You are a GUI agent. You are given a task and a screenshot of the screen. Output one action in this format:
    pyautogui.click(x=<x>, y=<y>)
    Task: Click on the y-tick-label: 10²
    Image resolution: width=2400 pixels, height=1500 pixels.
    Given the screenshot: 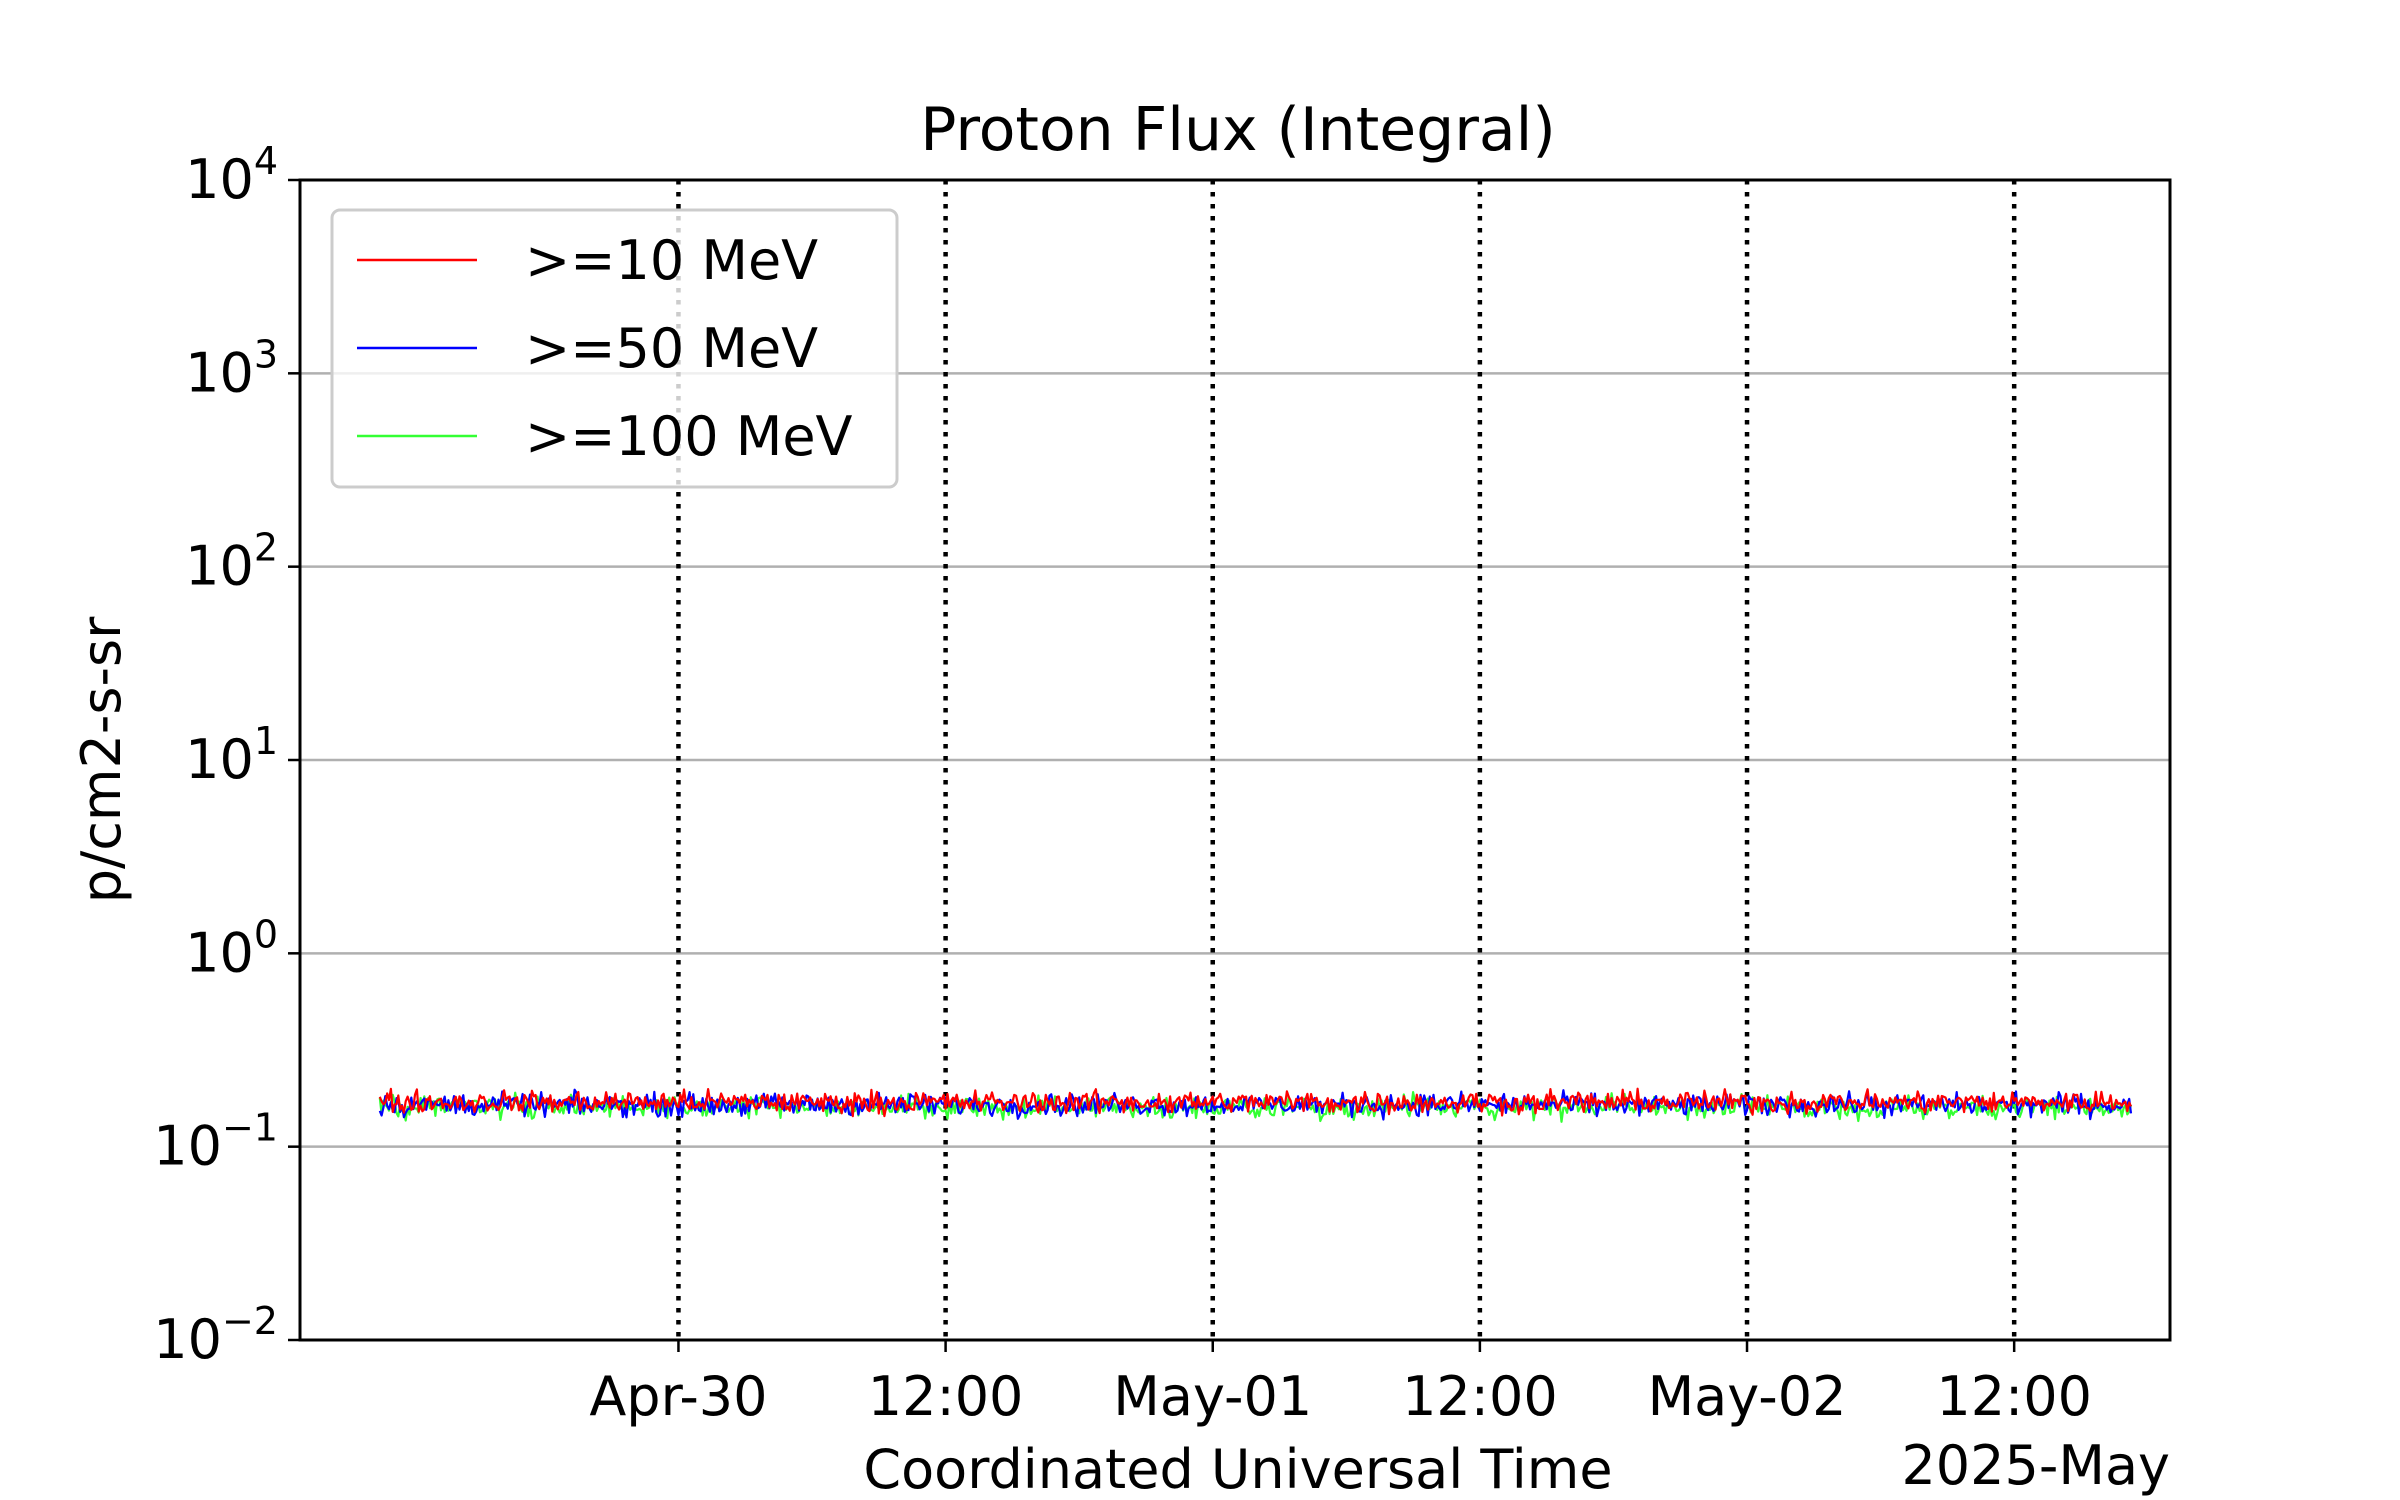 What is the action you would take?
    pyautogui.click(x=231, y=562)
    